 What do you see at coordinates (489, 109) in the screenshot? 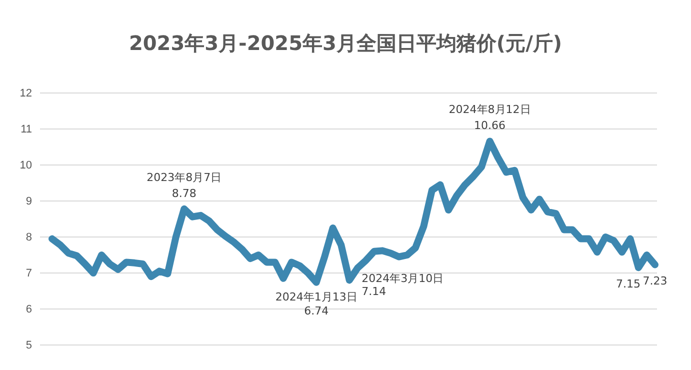
I see `annotation: 2024年8月12日` at bounding box center [489, 109].